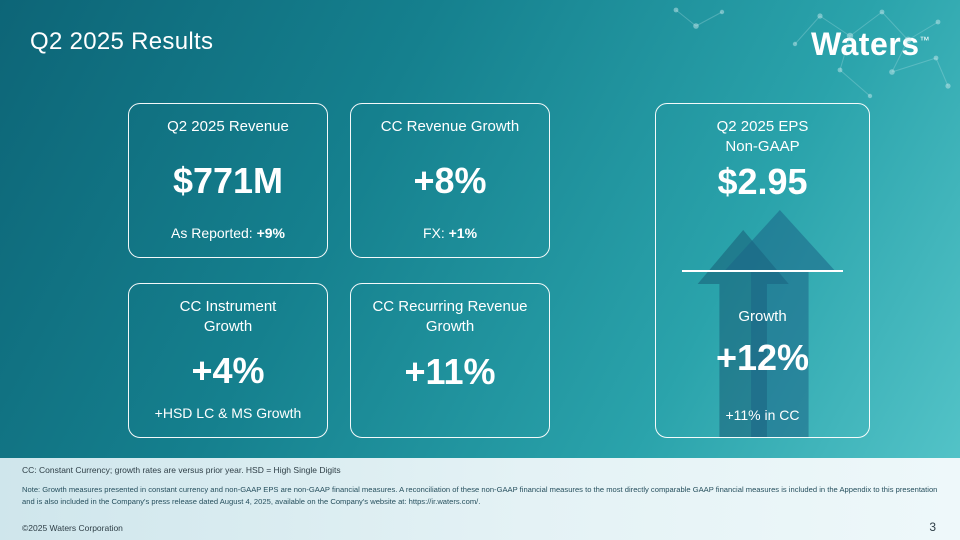 Image resolution: width=960 pixels, height=540 pixels. I want to click on card-cc-revenue-growth-sub-value: +1%, so click(463, 233).